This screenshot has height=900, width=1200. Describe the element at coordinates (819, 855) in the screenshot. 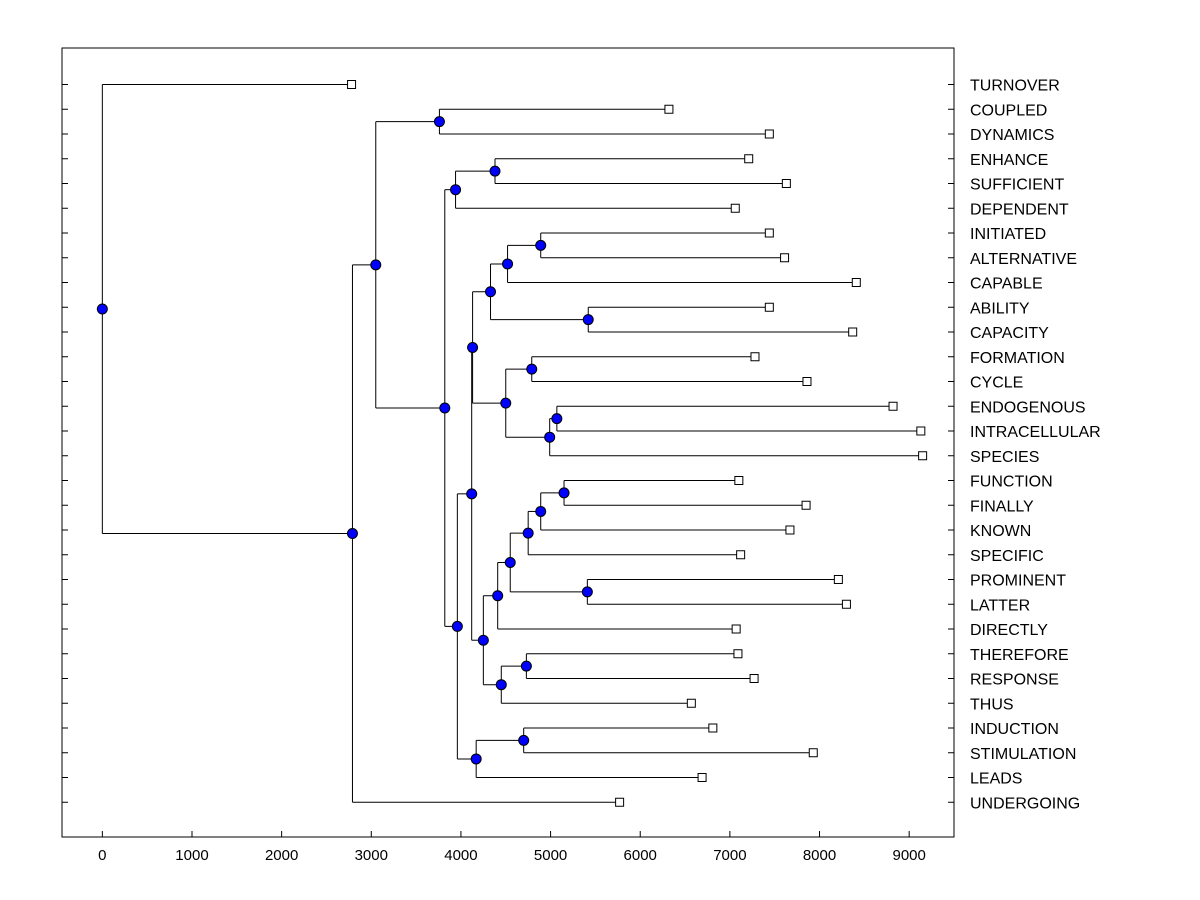

I see `x-tick-label: 8000` at that location.